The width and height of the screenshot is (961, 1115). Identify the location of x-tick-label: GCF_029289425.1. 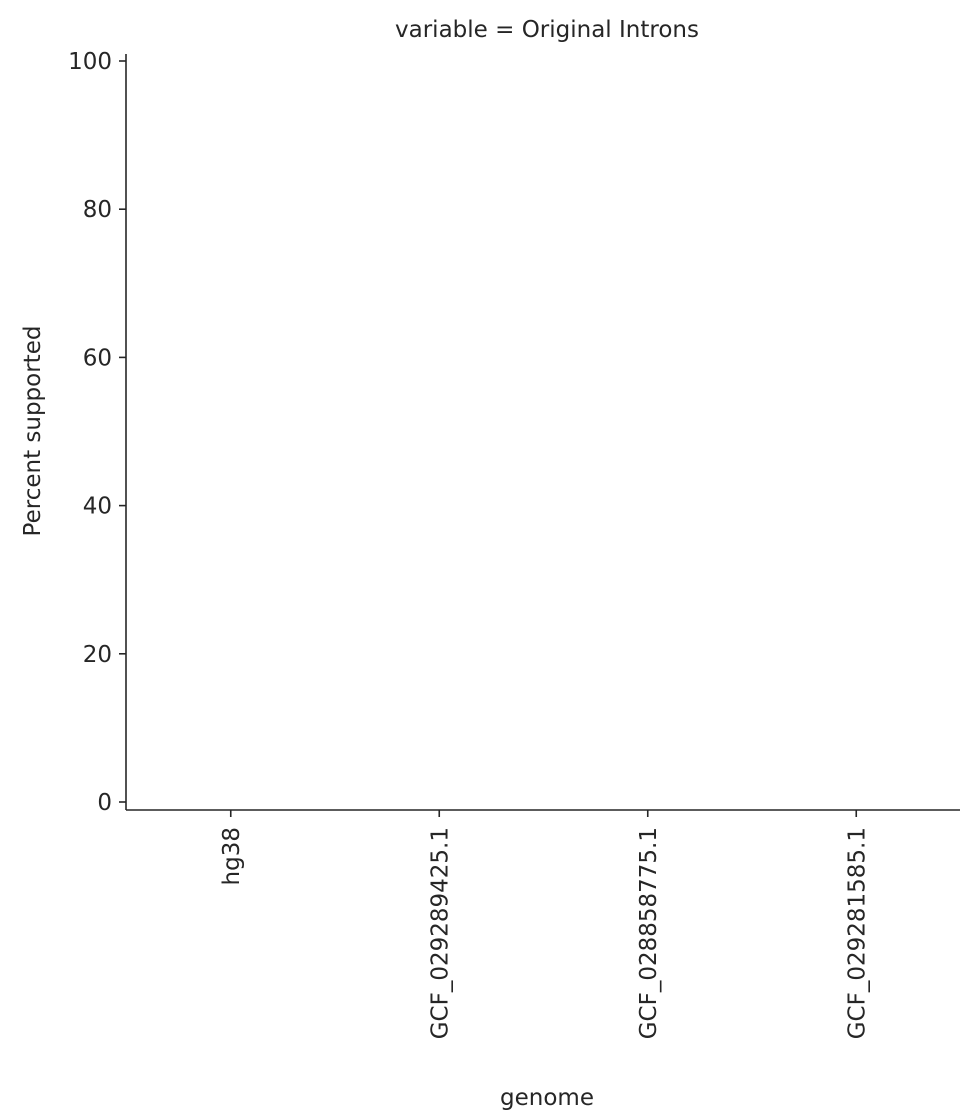
(440, 933).